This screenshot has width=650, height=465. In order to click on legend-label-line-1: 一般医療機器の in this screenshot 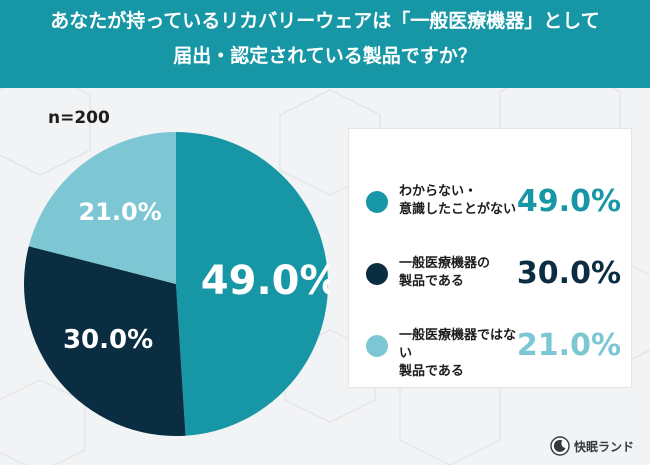, I will do `click(445, 263)`.